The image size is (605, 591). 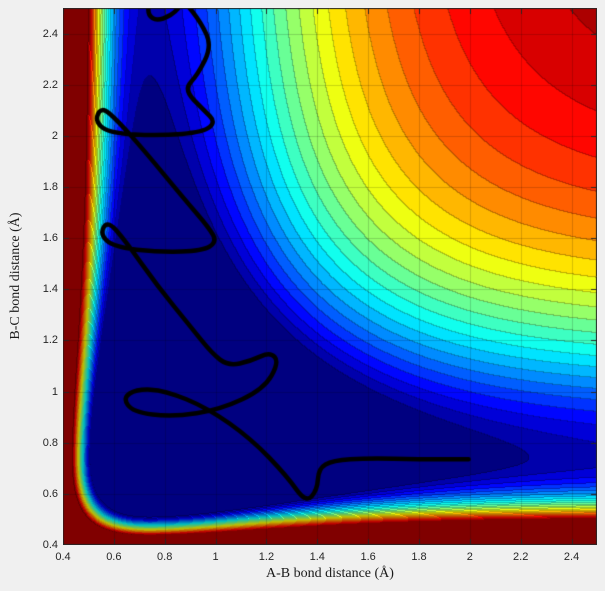 I want to click on x-tick-label: 1, so click(x=215, y=557).